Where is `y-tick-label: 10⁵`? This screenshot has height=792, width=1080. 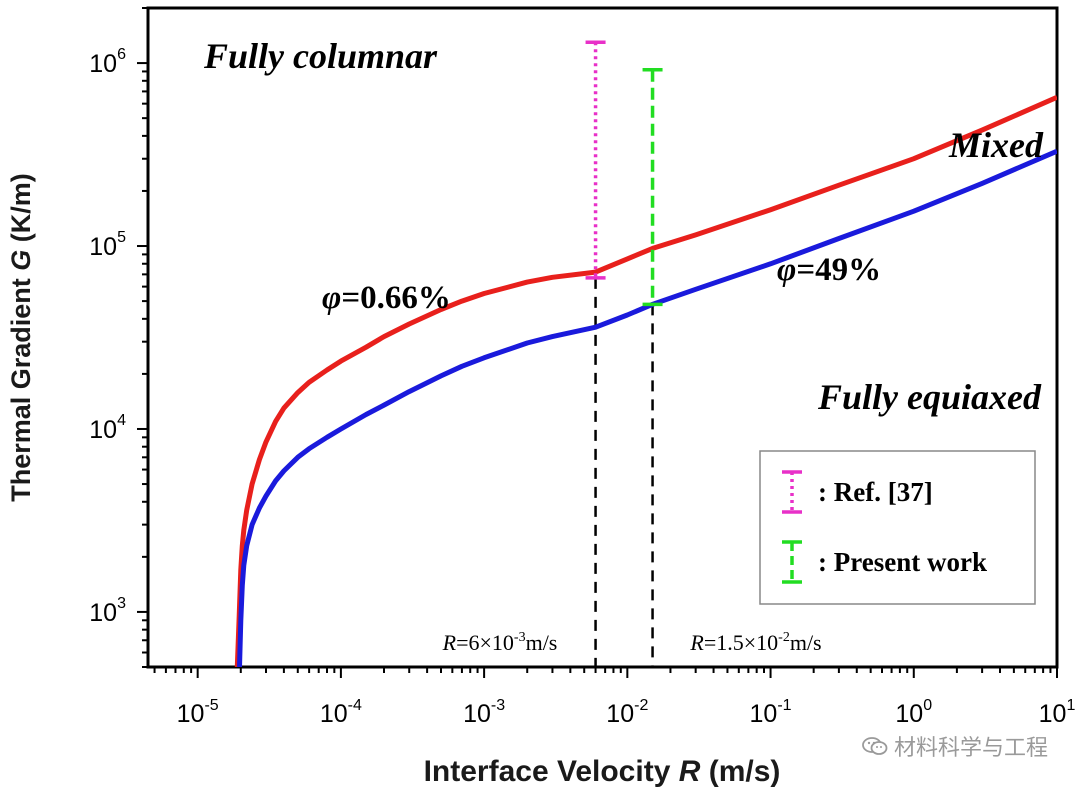 y-tick-label: 10⁵ is located at coordinates (107, 245).